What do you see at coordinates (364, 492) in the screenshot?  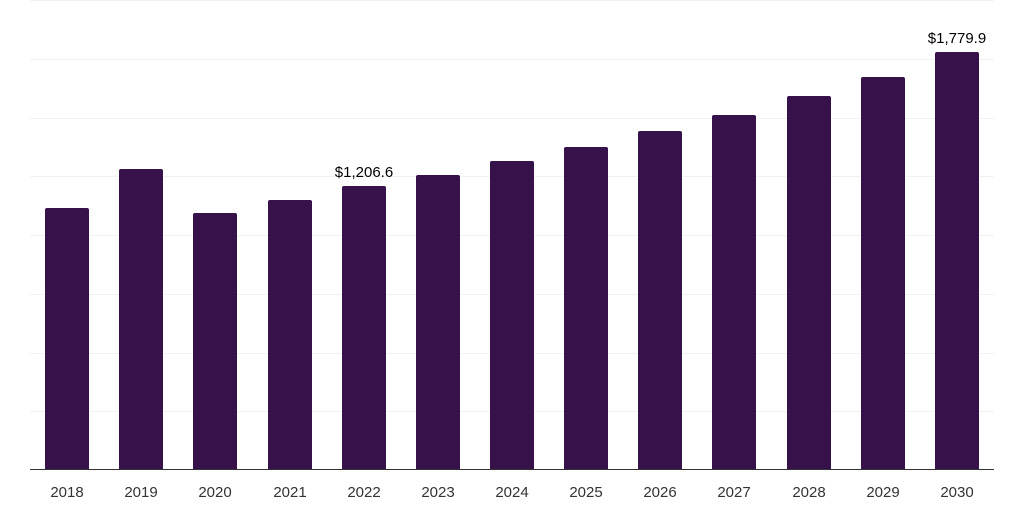 I see `x-tick-label: 2022` at bounding box center [364, 492].